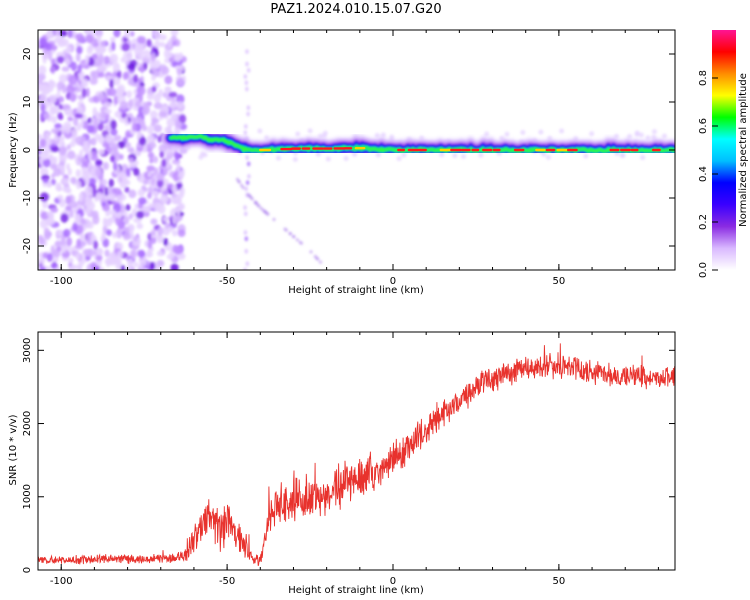 The image size is (750, 600). I want to click on spectrogram-ylabel: Frequency (Hz), so click(13, 150).